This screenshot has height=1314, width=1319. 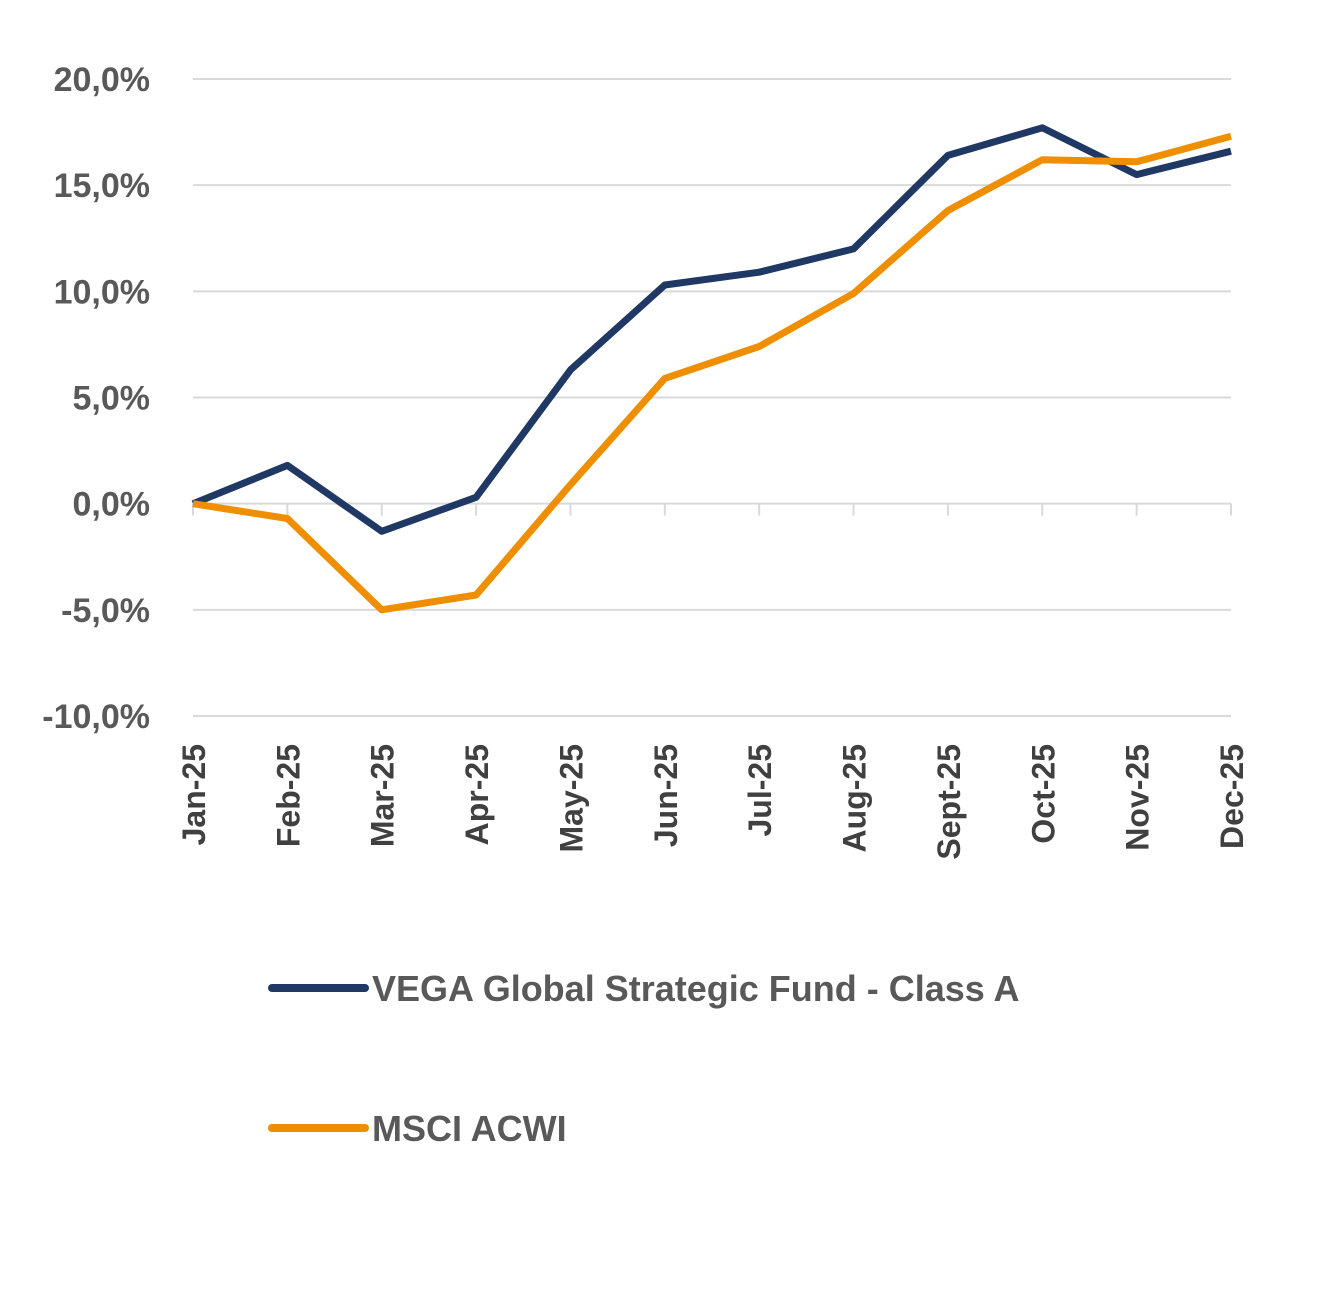 I want to click on x-tick-label: Feb-25, so click(x=288, y=795).